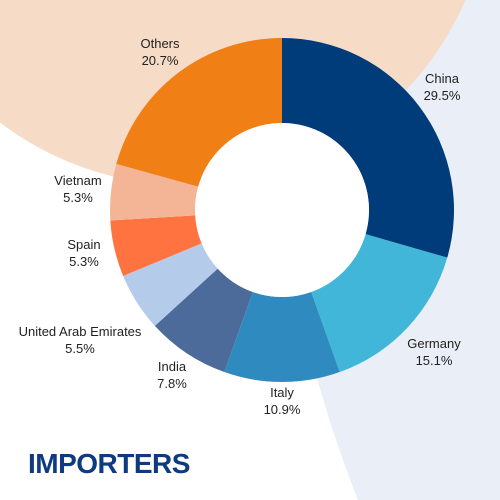 Image resolution: width=500 pixels, height=500 pixels. I want to click on slice-germany, so click(379, 303).